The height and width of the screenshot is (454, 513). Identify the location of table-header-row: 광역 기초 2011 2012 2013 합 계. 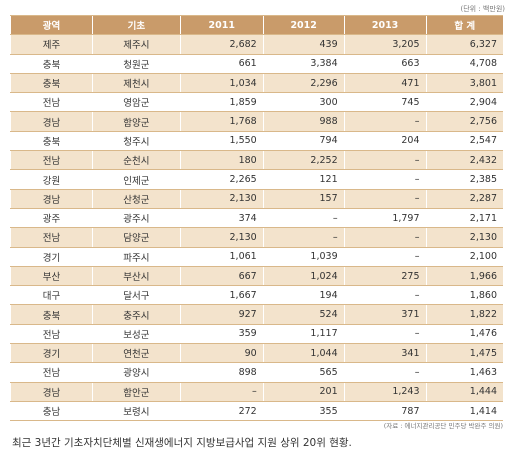
(256, 25).